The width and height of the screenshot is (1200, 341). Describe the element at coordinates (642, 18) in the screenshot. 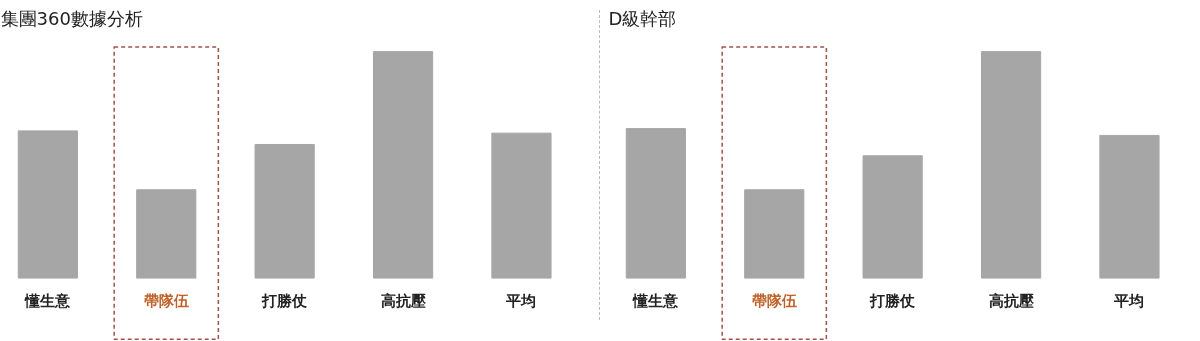

I see `chart-title: D級幹部` at that location.